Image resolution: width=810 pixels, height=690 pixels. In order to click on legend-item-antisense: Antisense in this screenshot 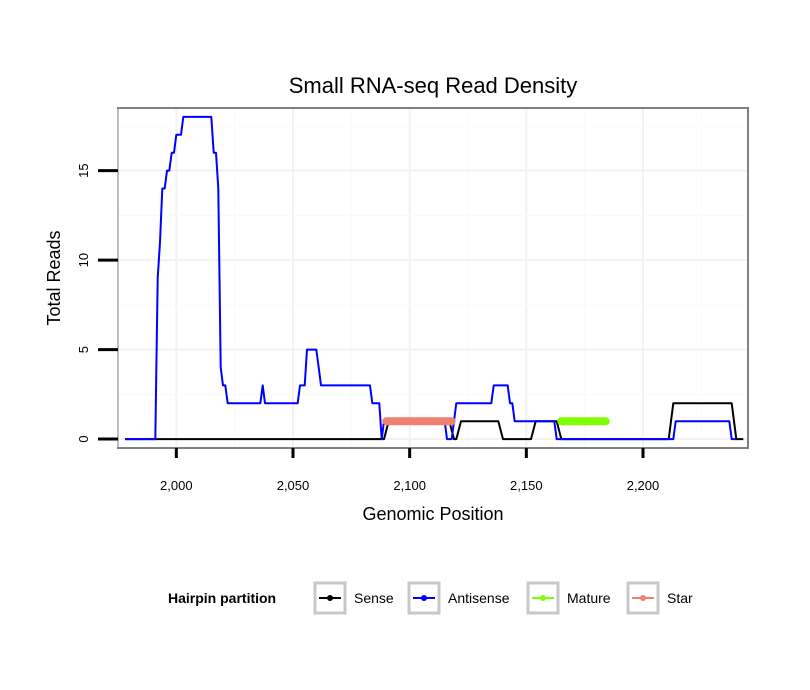, I will do `click(458, 598)`.